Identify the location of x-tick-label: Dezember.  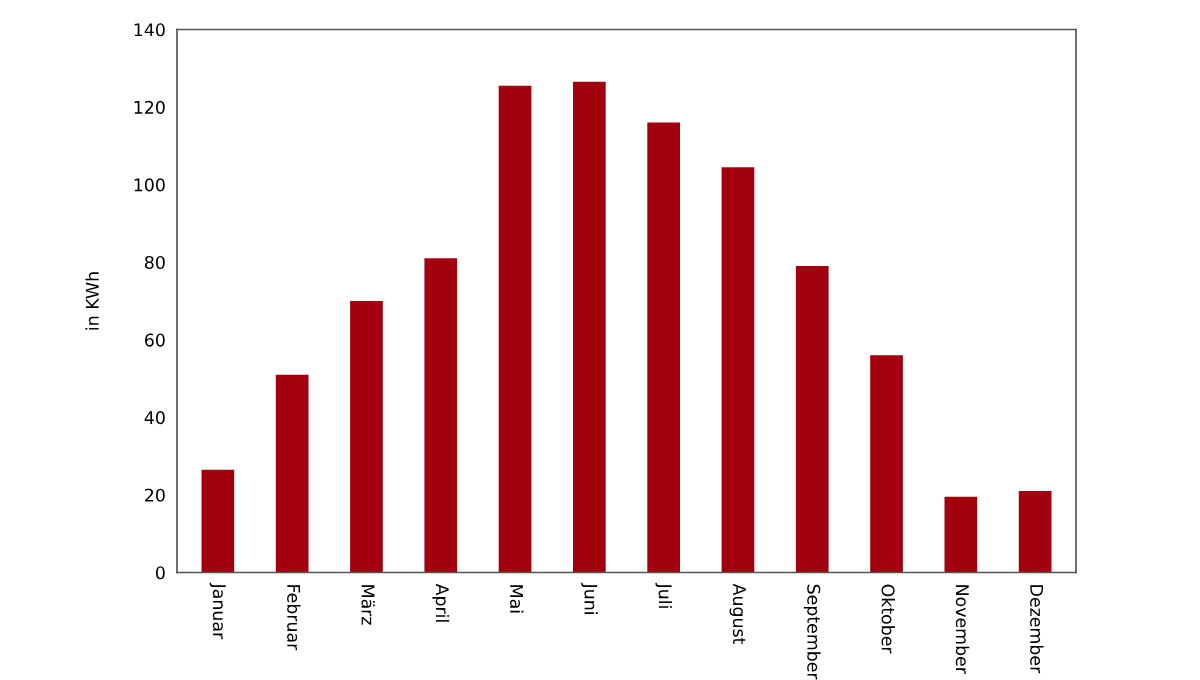
(1037, 629).